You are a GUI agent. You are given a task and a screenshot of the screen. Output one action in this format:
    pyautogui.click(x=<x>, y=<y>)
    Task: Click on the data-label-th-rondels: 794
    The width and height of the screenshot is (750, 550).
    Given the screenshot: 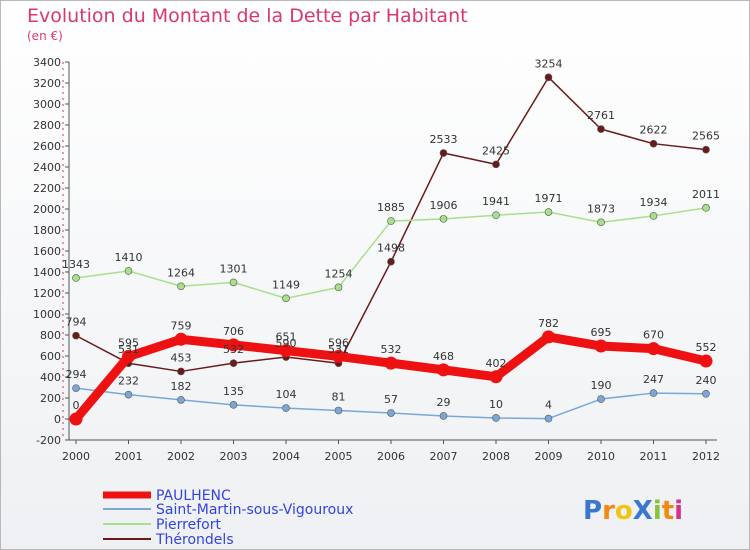 What is the action you would take?
    pyautogui.click(x=76, y=322)
    